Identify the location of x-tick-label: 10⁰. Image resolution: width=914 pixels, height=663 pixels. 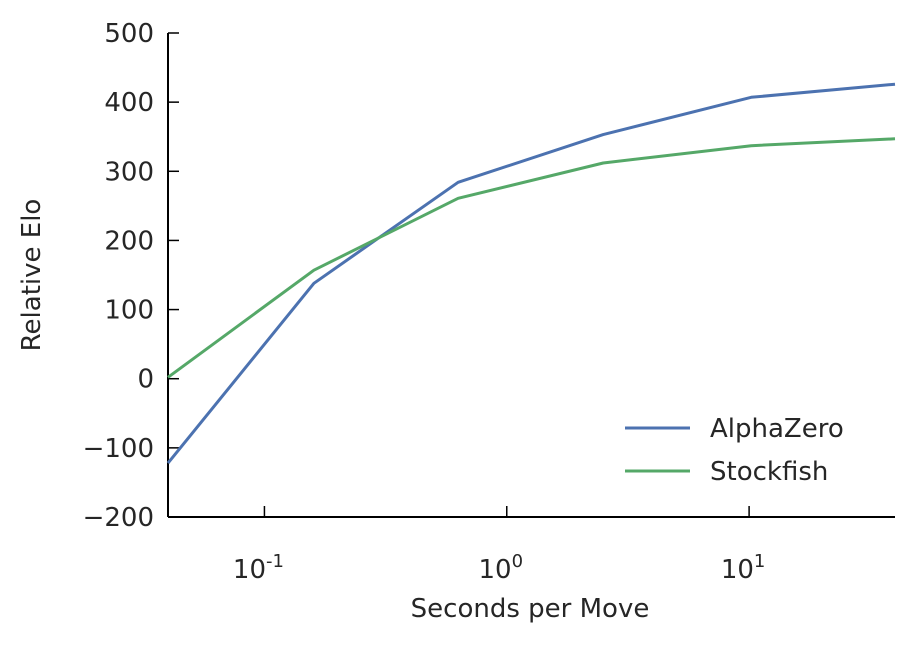
(500, 568).